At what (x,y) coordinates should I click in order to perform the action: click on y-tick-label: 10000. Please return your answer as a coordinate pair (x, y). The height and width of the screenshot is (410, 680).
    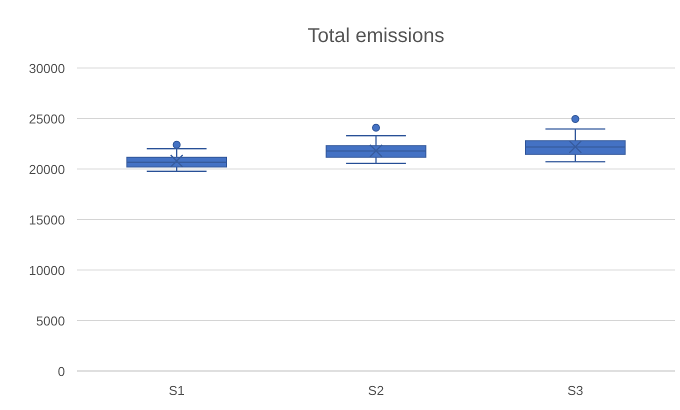
    Looking at the image, I should click on (46, 270).